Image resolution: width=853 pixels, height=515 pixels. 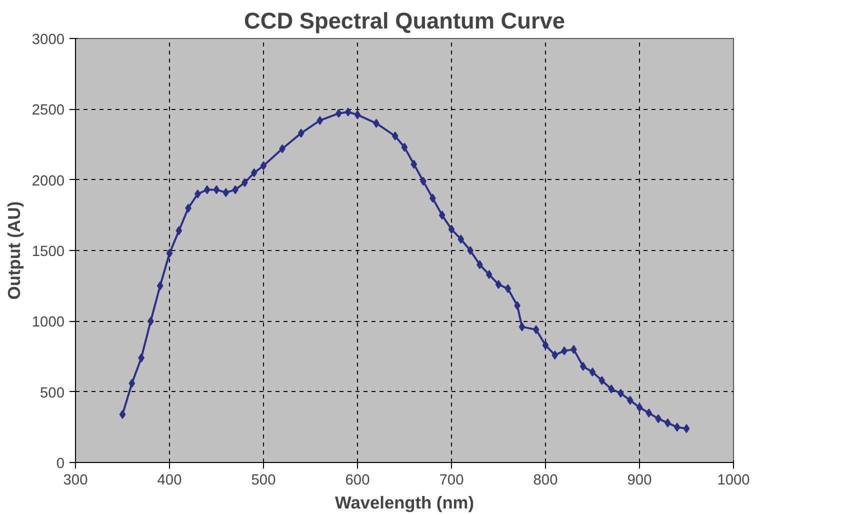 What do you see at coordinates (52, 393) in the screenshot?
I see `y-tick-label: 500` at bounding box center [52, 393].